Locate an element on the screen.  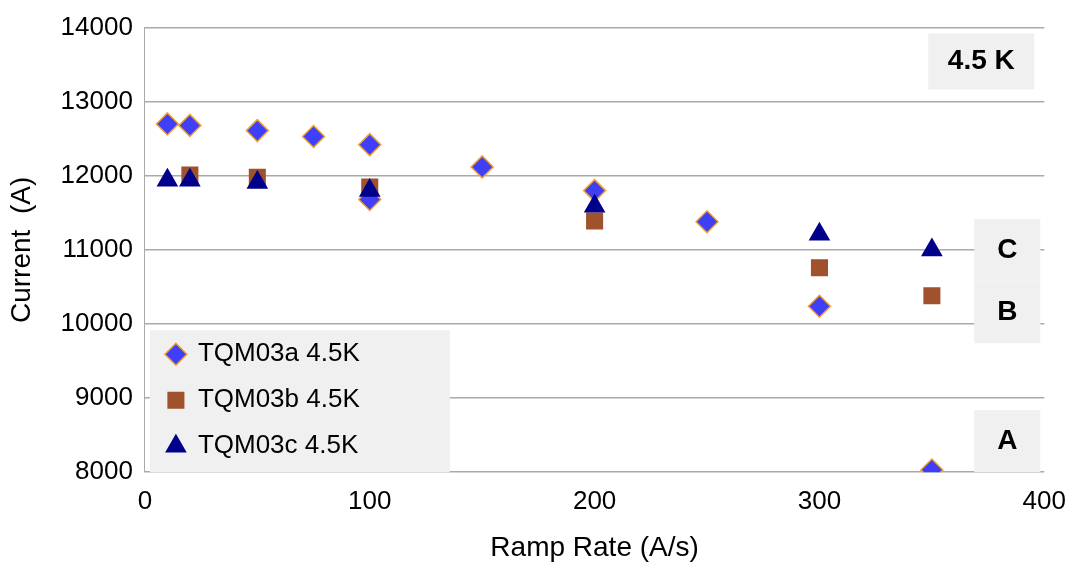
x-tick-label: 0 is located at coordinates (145, 499).